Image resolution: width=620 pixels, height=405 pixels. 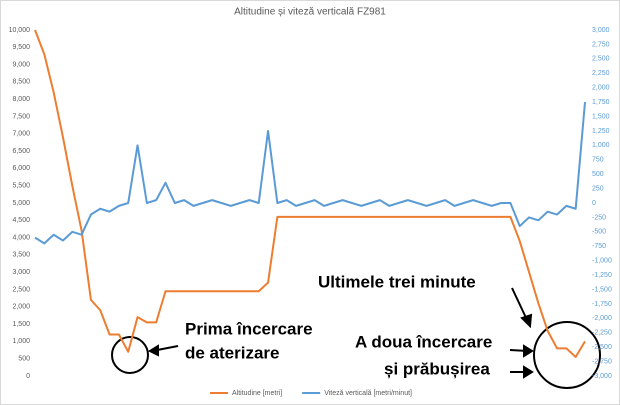 I want to click on y2-tick-label: 1,500, so click(x=601, y=116).